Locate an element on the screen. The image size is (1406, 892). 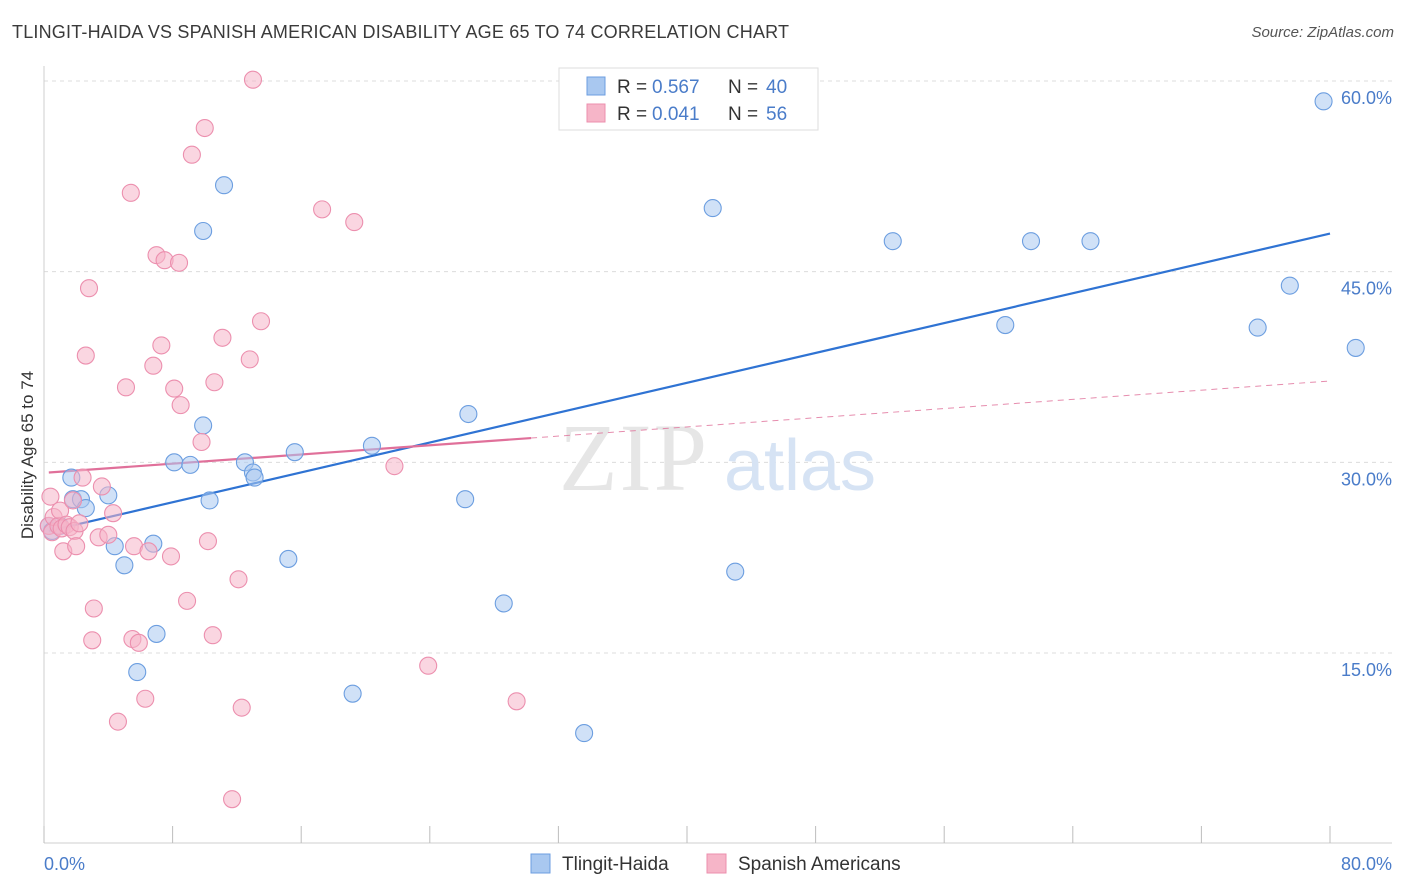
x-tick-label-min: 0.0% is located at coordinates (64, 864).